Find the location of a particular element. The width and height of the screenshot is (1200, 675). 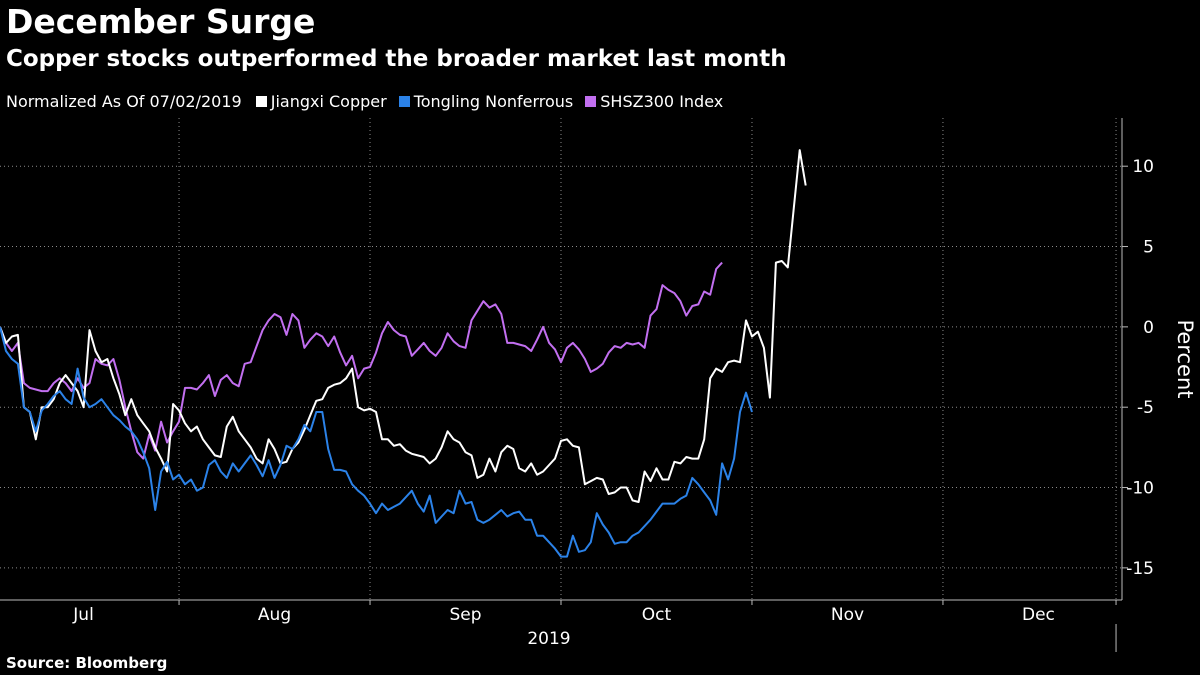

x-tick-label: Jul is located at coordinates (83, 615).